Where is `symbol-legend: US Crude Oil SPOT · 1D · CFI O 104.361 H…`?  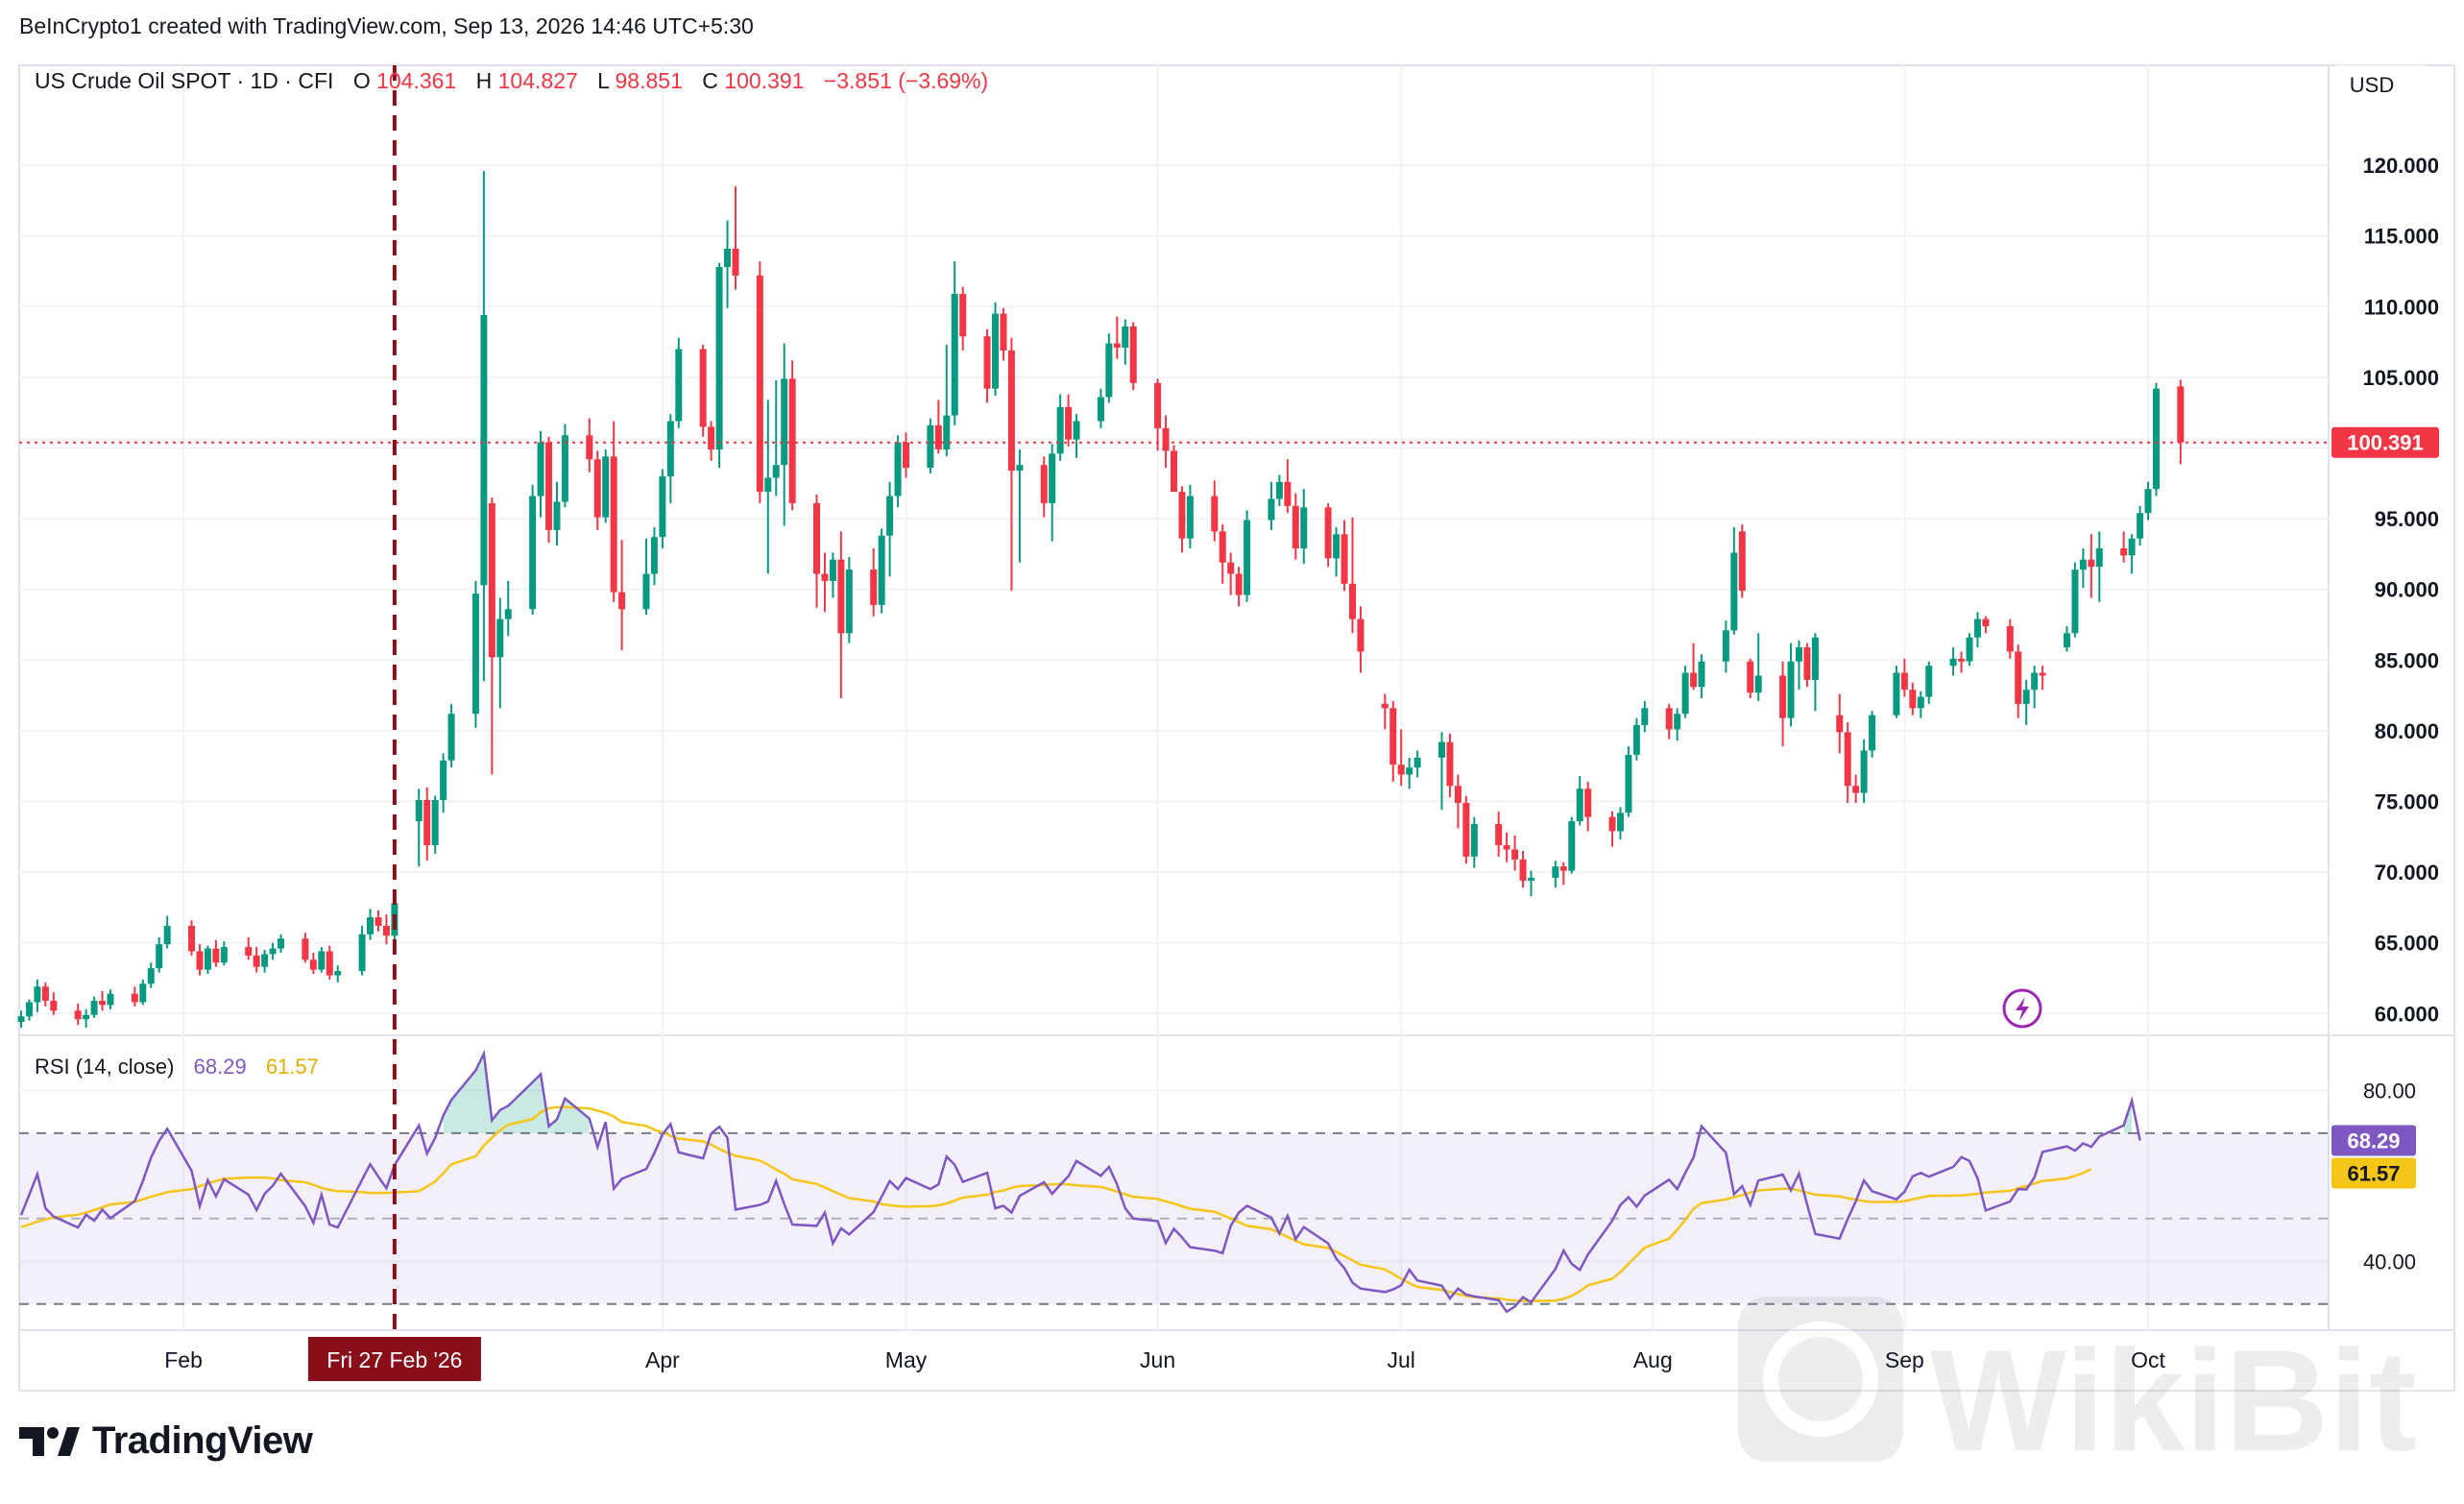 symbol-legend: US Crude Oil SPOT · 1D · CFI O 104.361 H… is located at coordinates (511, 80).